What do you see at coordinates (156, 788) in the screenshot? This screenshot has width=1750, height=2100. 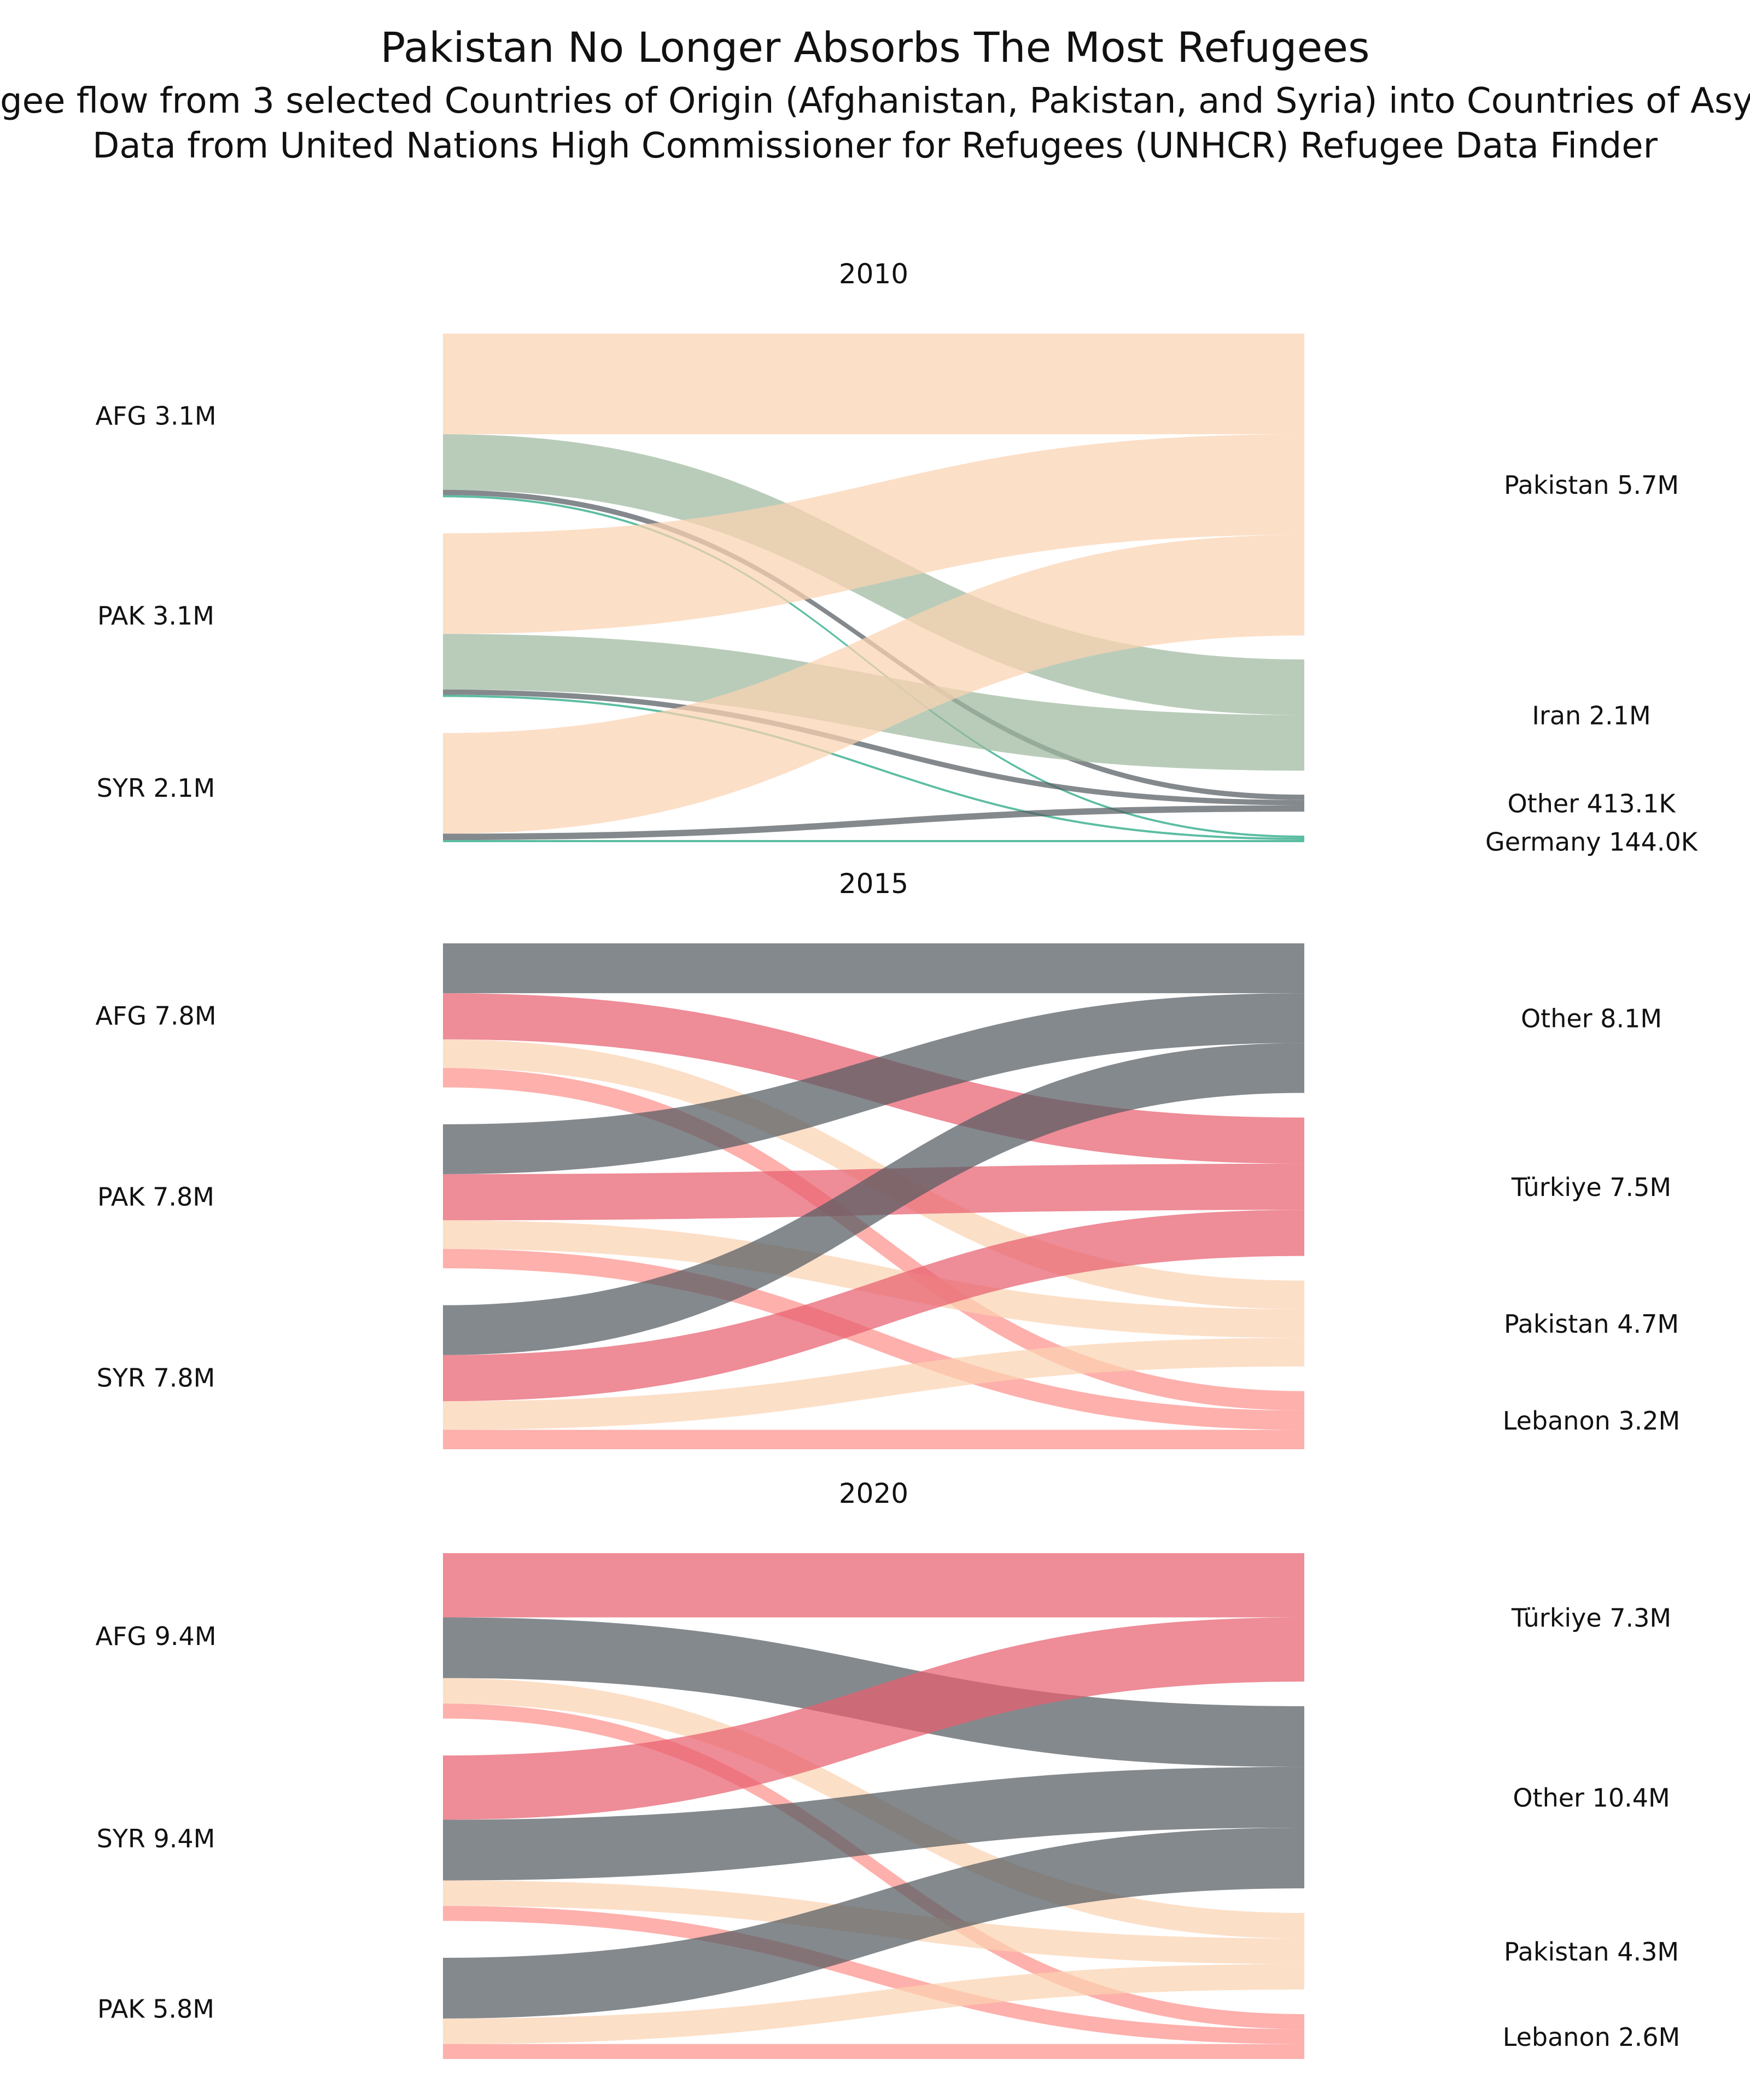 I see `source-label-syr: SYR 2.1M` at bounding box center [156, 788].